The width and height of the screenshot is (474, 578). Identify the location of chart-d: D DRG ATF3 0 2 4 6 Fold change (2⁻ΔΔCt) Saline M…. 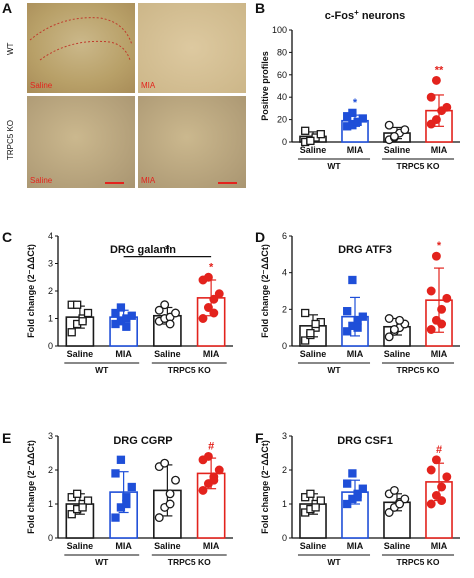
(357, 302).